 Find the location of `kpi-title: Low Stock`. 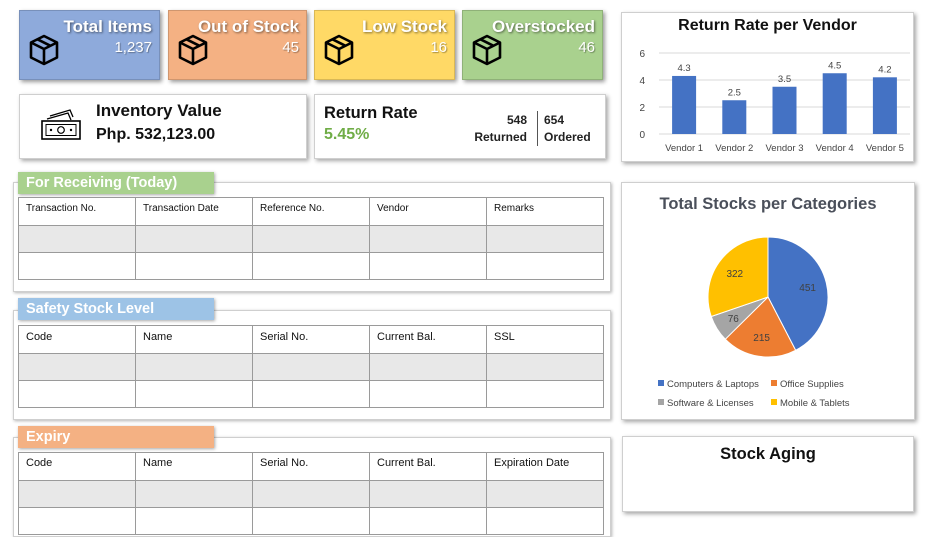

kpi-title: Low Stock is located at coordinates (404, 26).